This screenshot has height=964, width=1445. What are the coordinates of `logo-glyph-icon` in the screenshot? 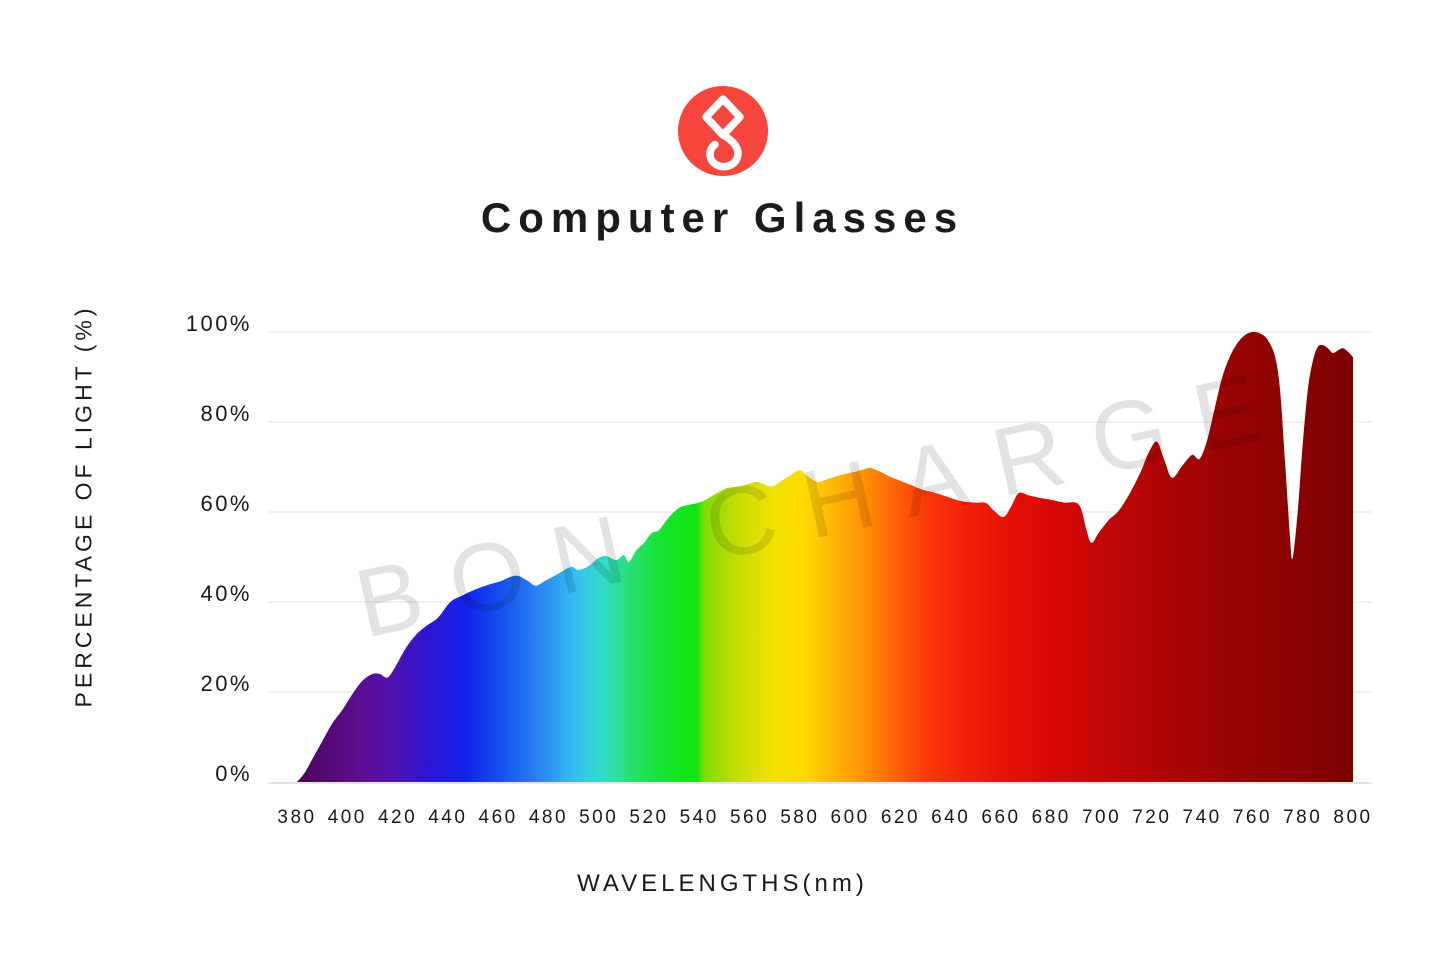 It's located at (723, 133).